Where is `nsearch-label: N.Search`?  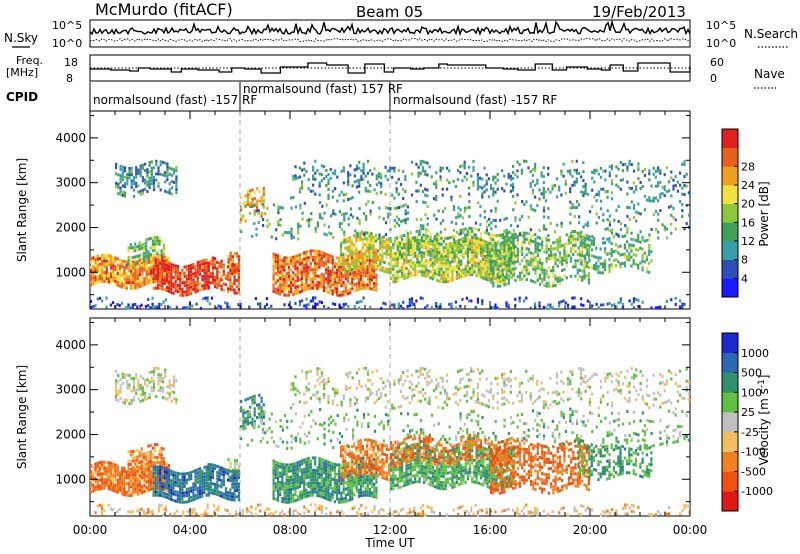
nsearch-label: N.Search is located at coordinates (771, 34).